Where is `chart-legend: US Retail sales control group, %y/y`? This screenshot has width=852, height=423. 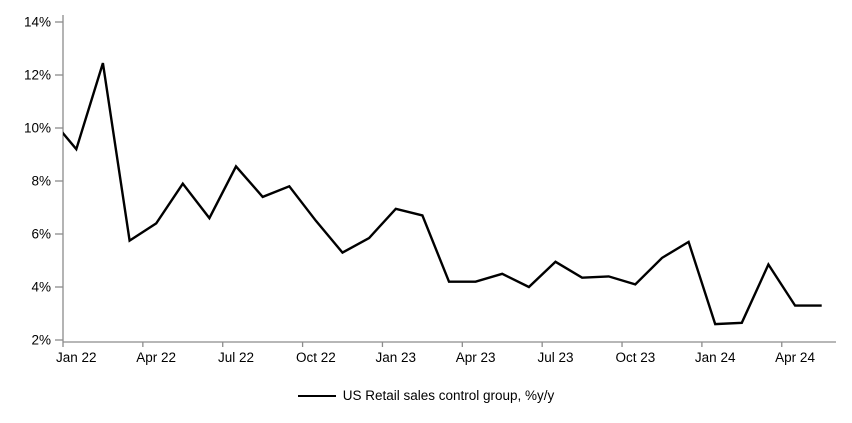 chart-legend: US Retail sales control group, %y/y is located at coordinates (426, 395).